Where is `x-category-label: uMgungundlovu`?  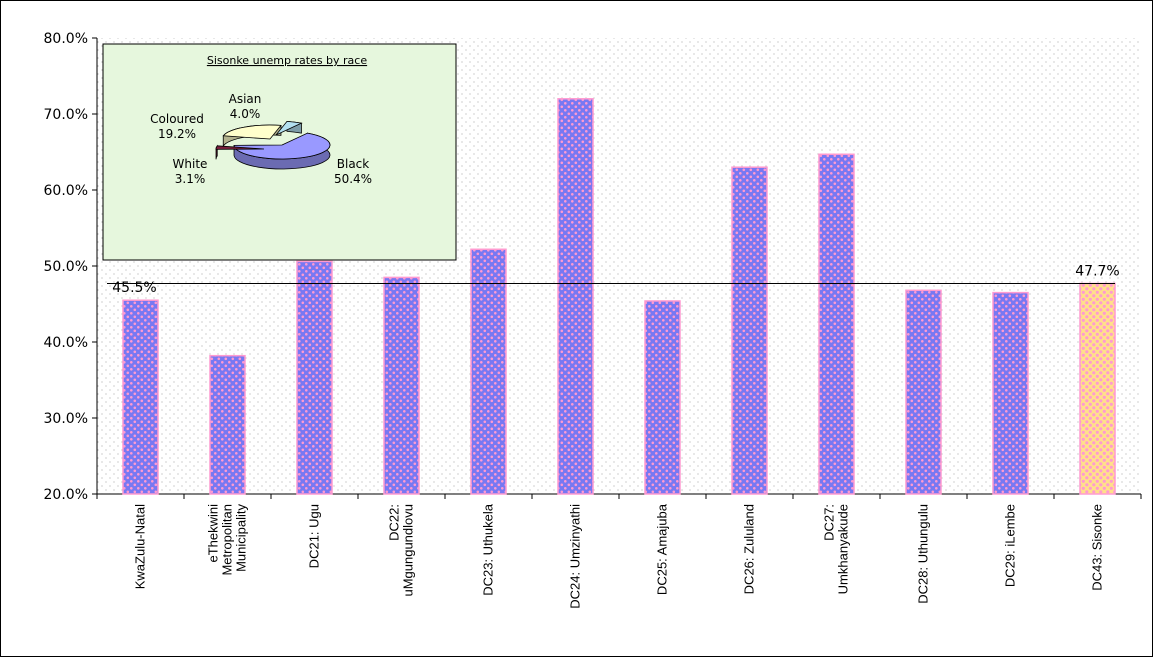 x-category-label: uMgungundlovu is located at coordinates (408, 550).